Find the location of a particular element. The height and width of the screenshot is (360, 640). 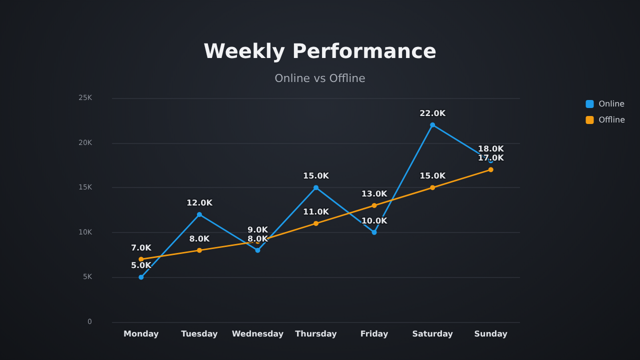

data-label: 9.0K is located at coordinates (258, 229).